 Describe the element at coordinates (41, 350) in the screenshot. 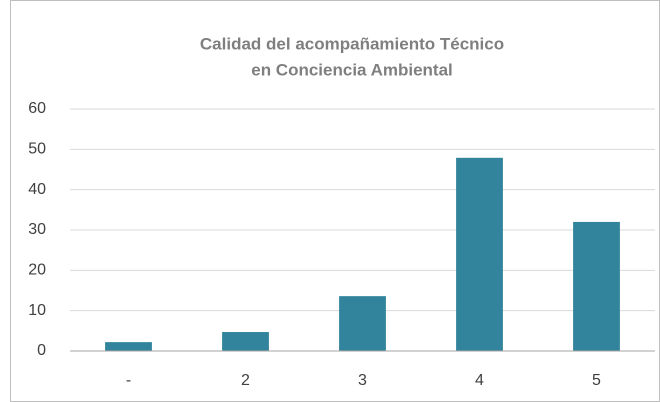

I see `y-tick-label: 0` at that location.